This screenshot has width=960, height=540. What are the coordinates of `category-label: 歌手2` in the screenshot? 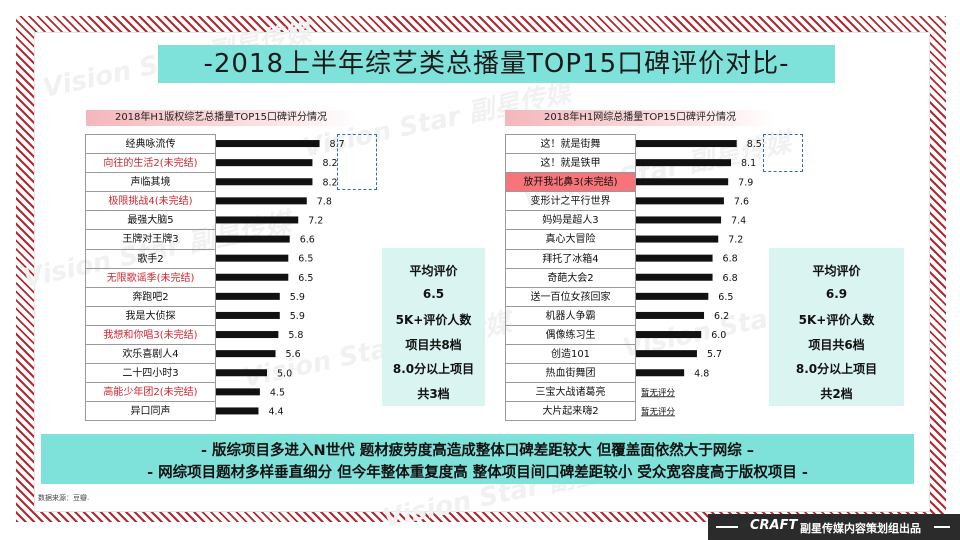 It's located at (150, 259).